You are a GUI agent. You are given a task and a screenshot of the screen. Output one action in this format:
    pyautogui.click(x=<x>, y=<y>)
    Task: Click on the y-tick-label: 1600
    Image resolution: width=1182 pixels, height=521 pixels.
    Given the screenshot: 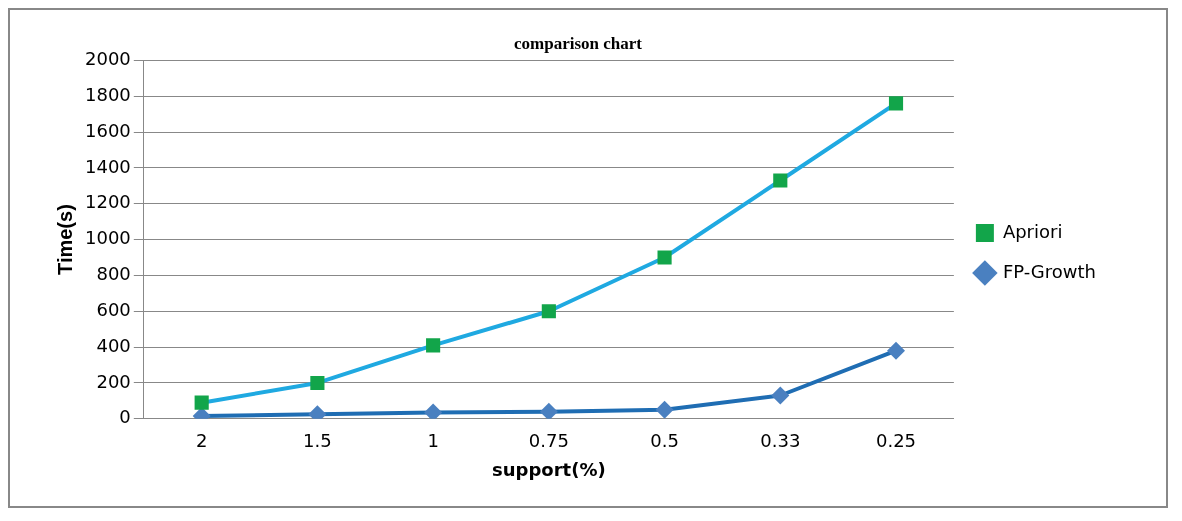 What is the action you would take?
    pyautogui.click(x=108, y=130)
    